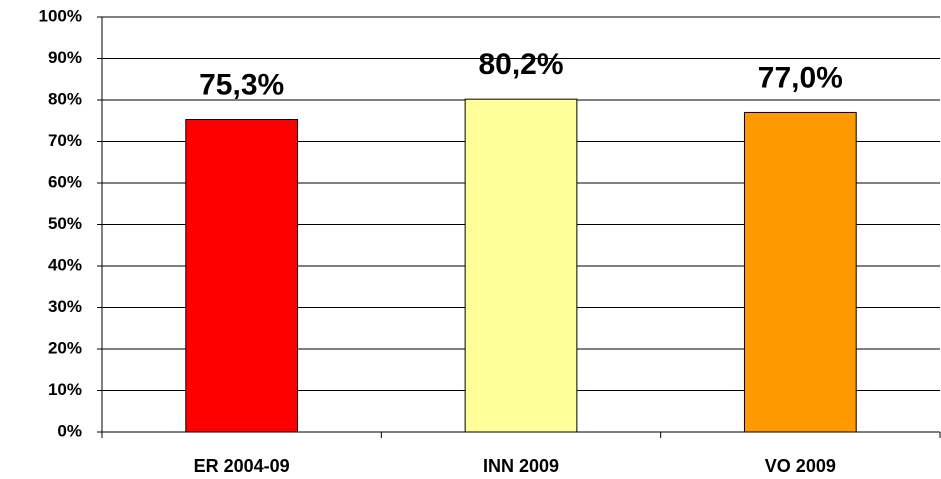 Image resolution: width=941 pixels, height=479 pixels. Describe the element at coordinates (65, 389) in the screenshot. I see `y-tick-label: 10%` at that location.